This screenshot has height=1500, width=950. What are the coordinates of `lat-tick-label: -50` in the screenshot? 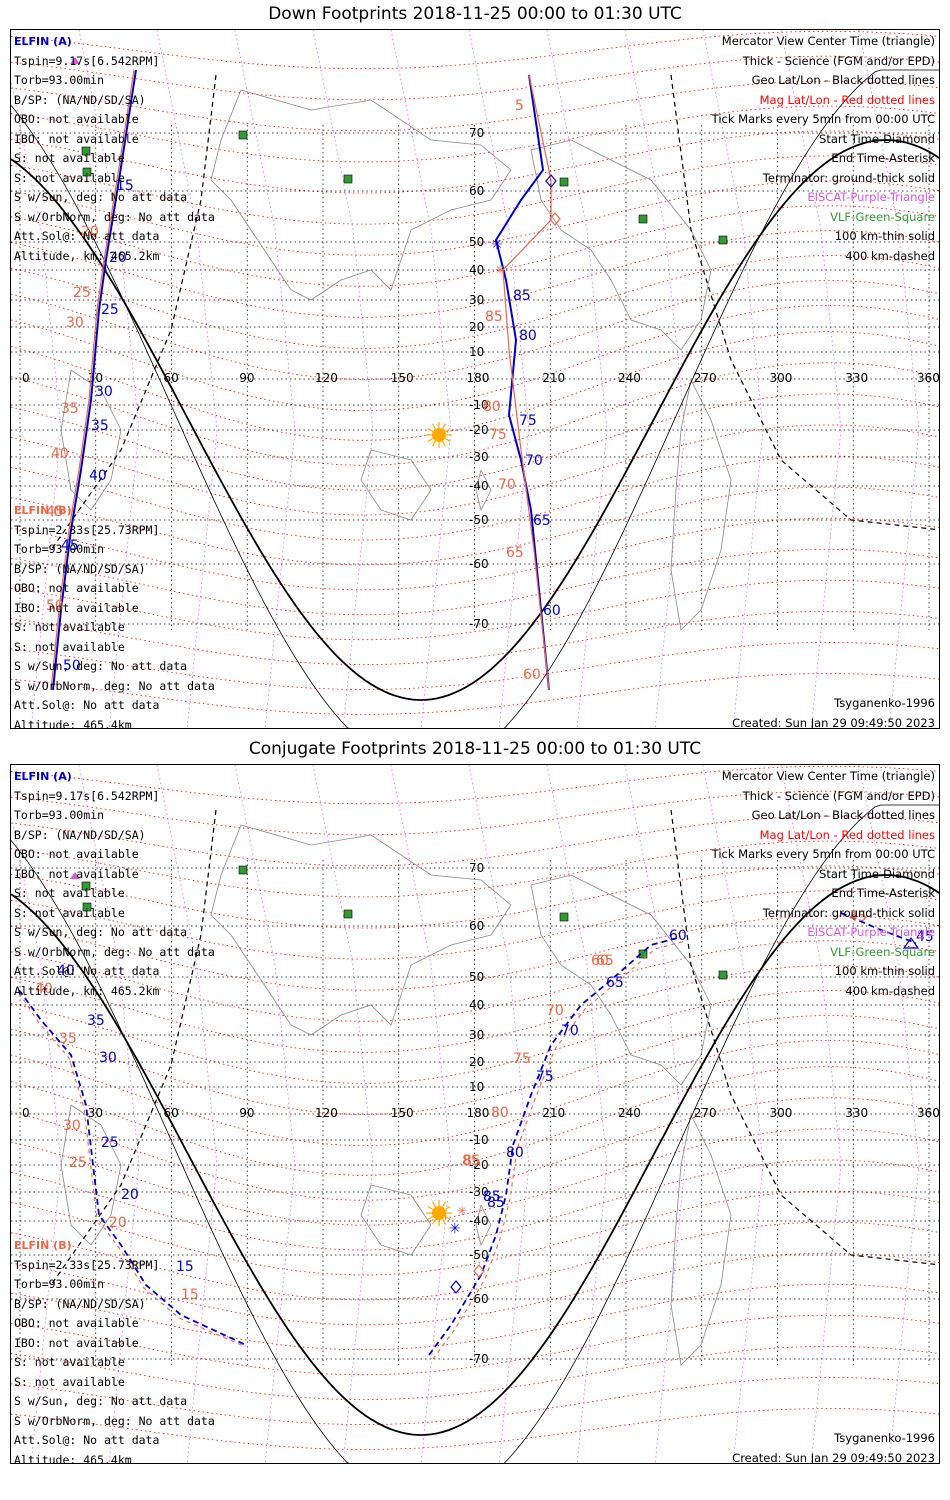 It's located at (479, 520).